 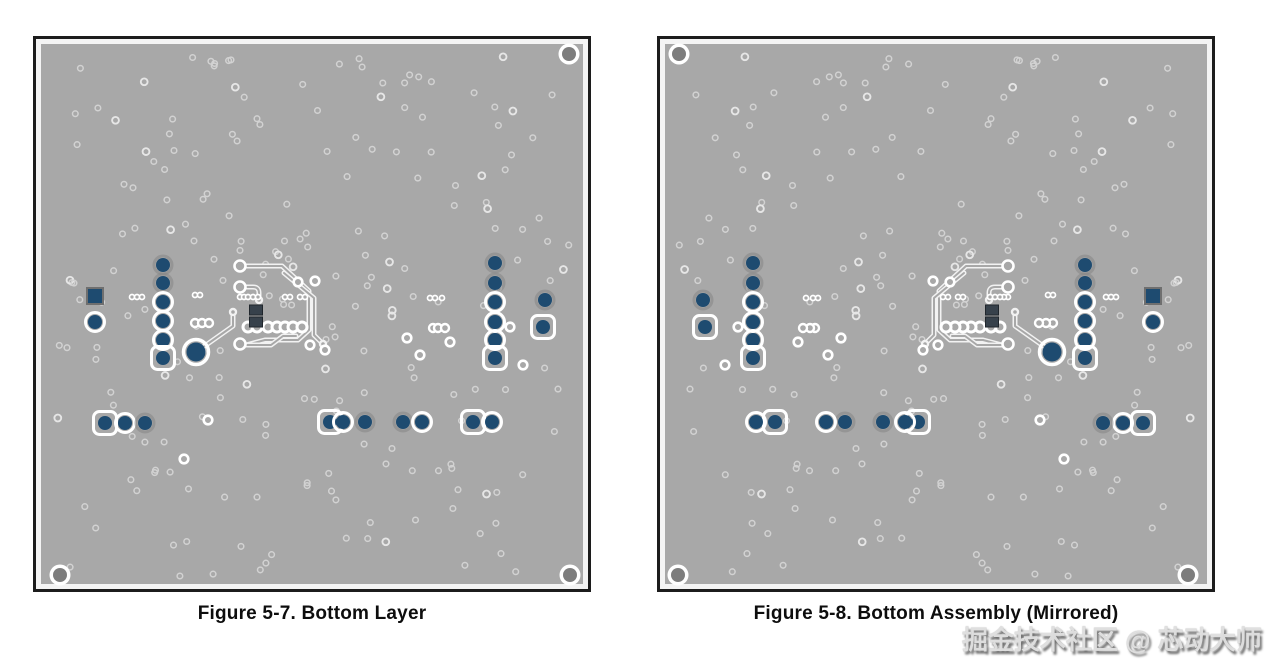 What do you see at coordinates (312, 613) in the screenshot?
I see `figure-caption-bottom-layer: Figure 5-7. Bottom Layer` at bounding box center [312, 613].